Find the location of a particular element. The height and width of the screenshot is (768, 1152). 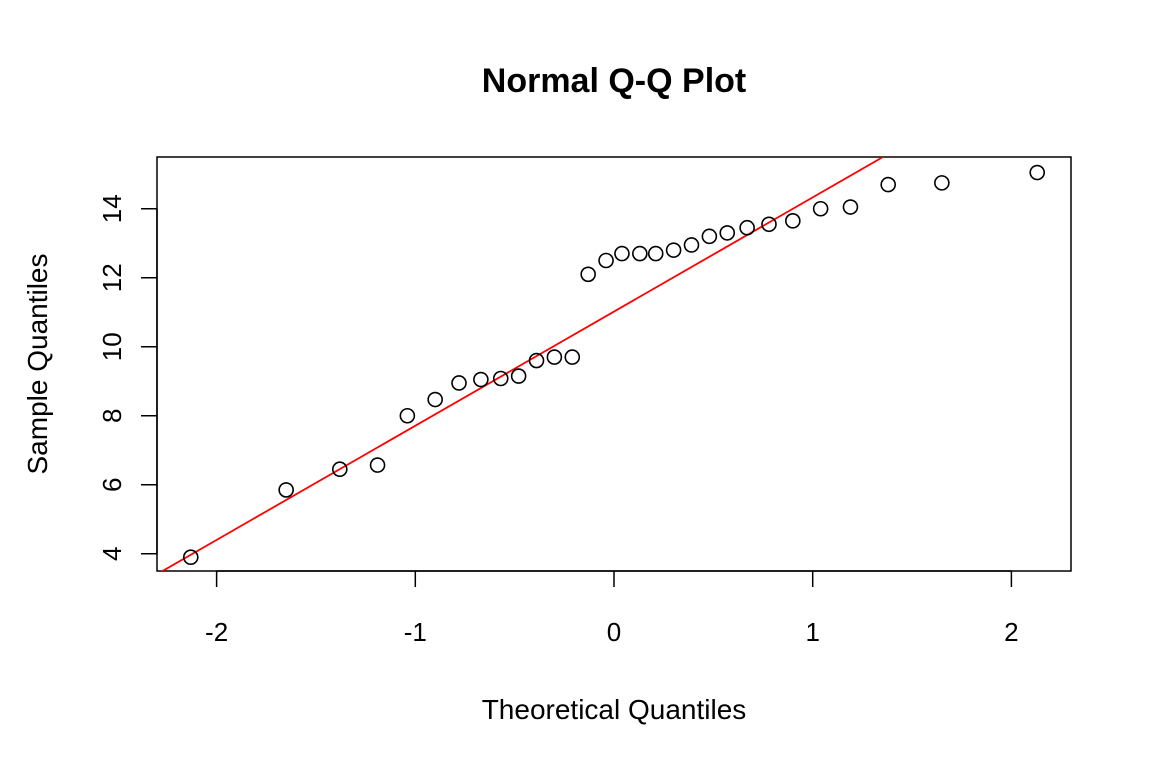

y-tick-label: 14 is located at coordinates (112, 208).